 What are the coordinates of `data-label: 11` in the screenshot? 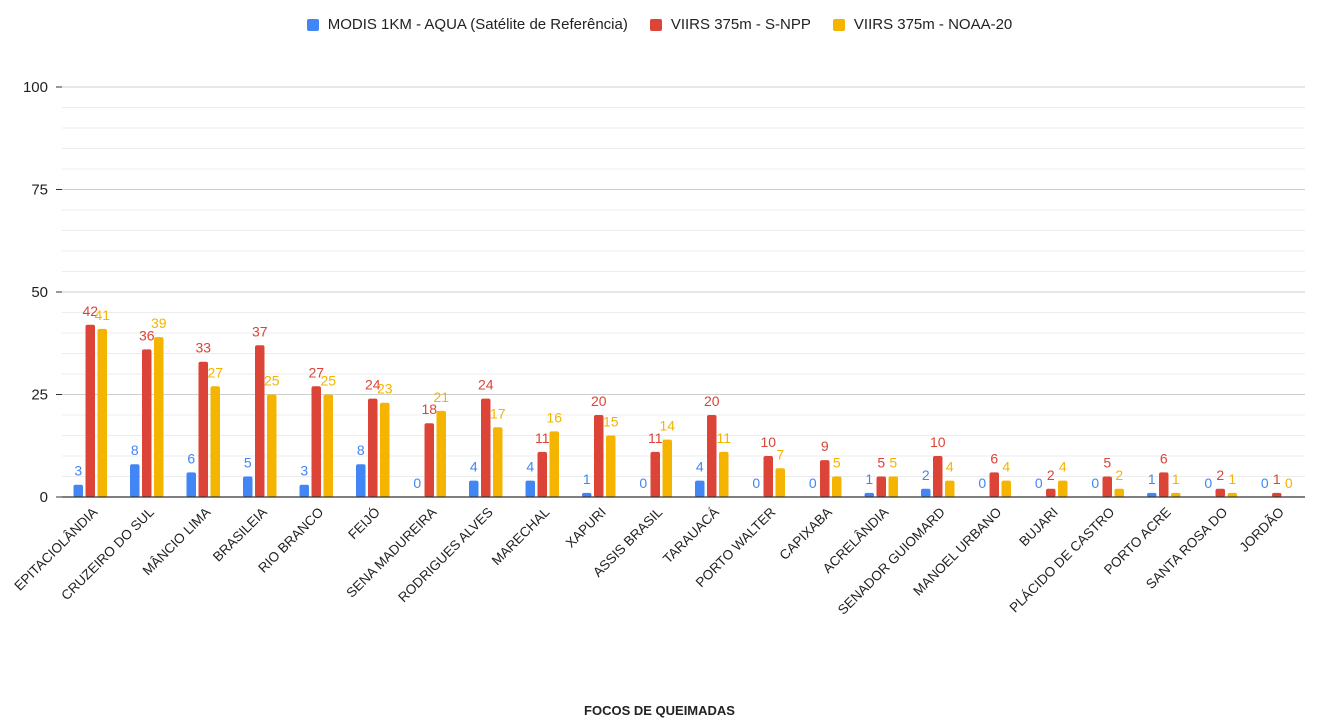 It's located at (723, 438).